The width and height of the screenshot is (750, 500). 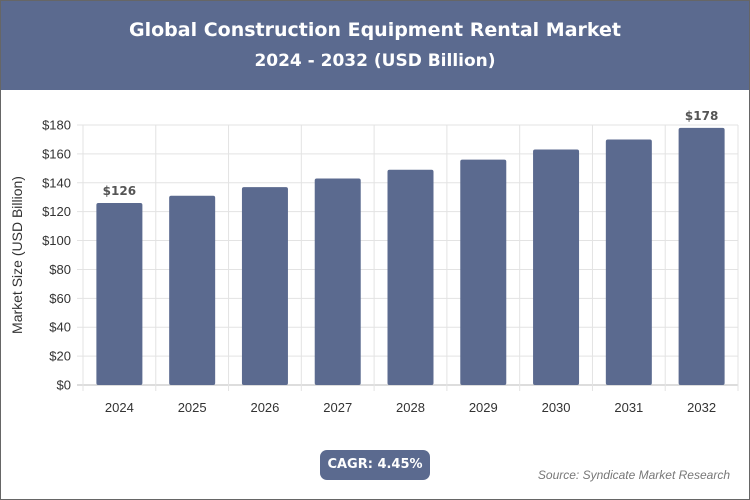 What do you see at coordinates (337, 407) in the screenshot?
I see `x-tick-label: 2027` at bounding box center [337, 407].